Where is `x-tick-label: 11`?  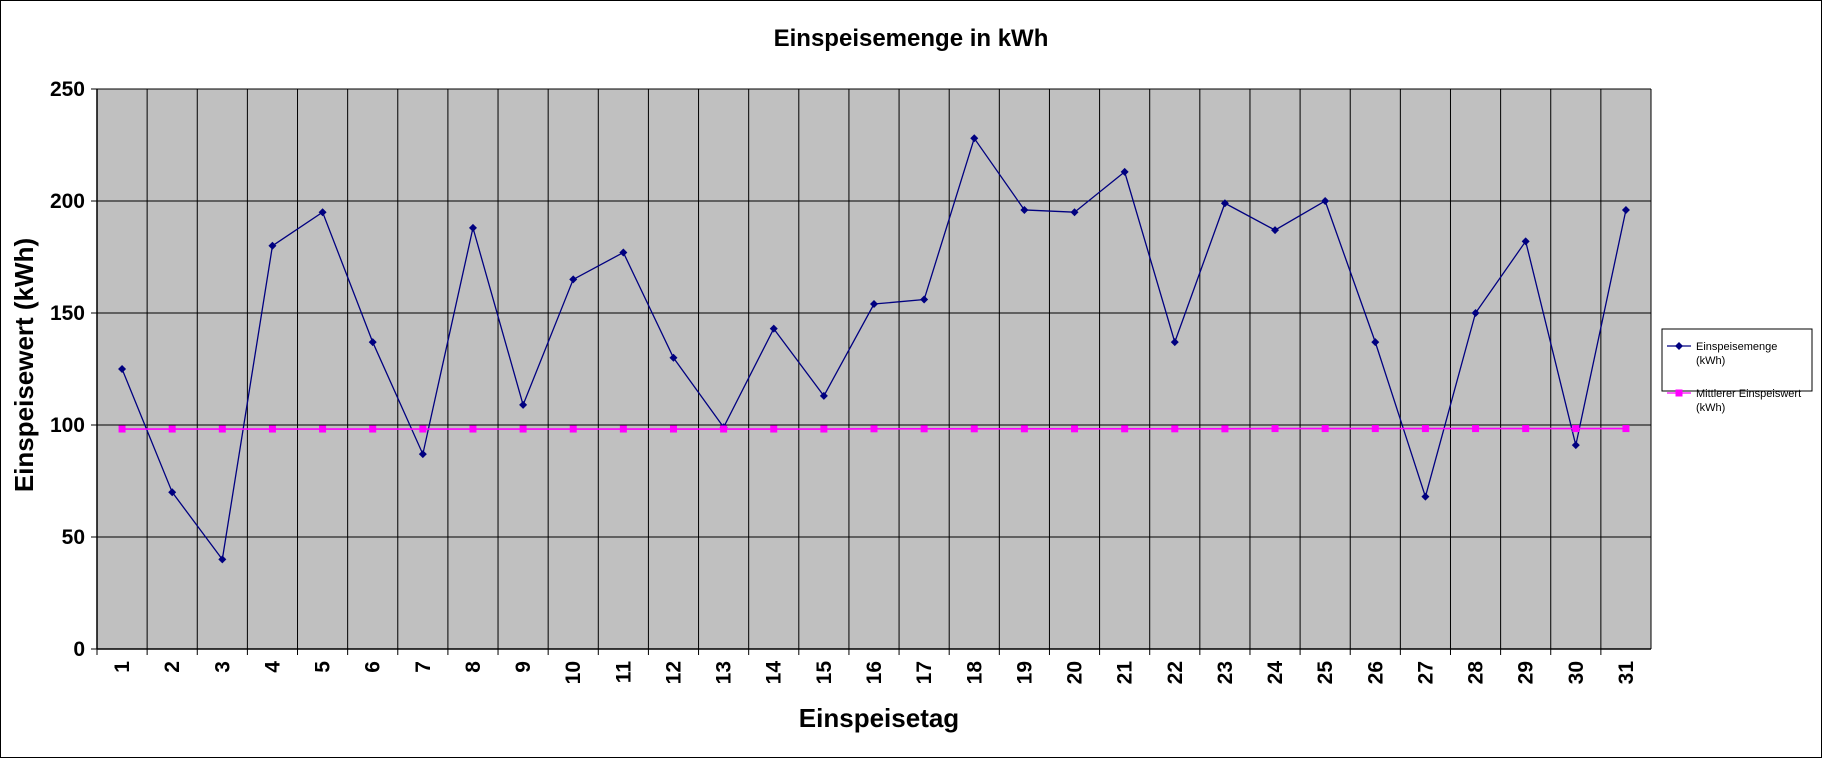 x-tick-label: 11 is located at coordinates (623, 672).